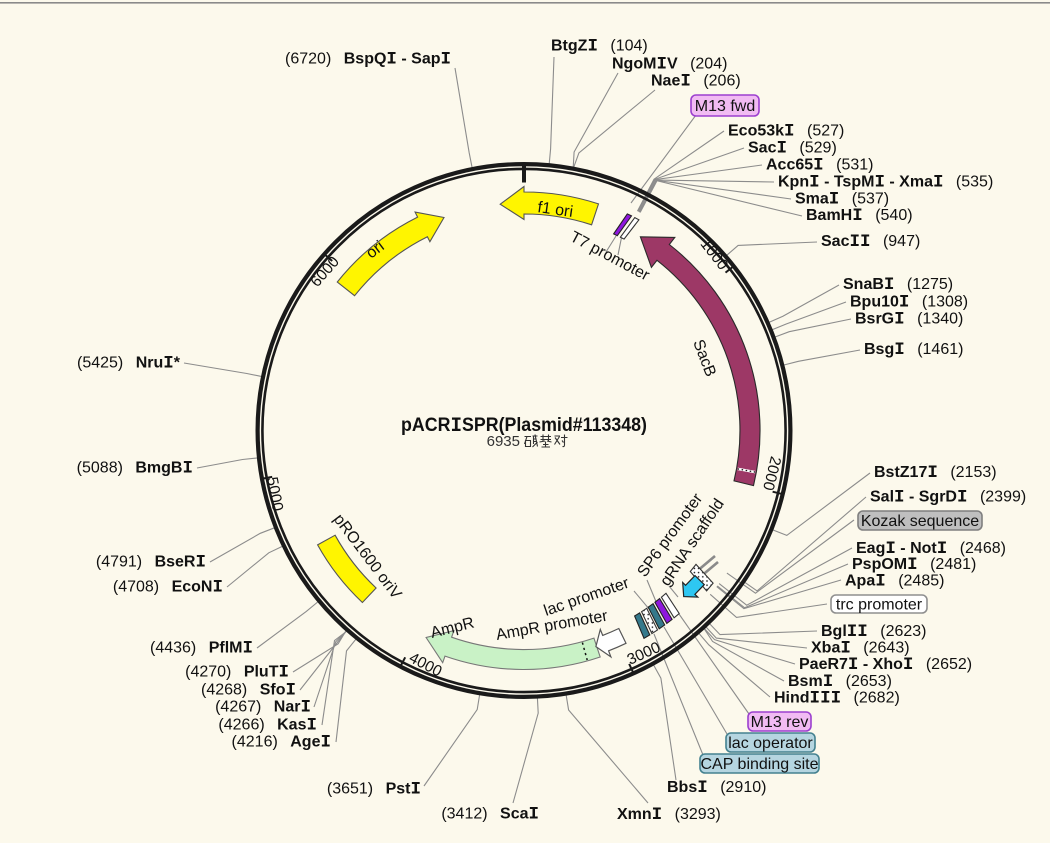 The width and height of the screenshot is (1050, 843). What do you see at coordinates (909, 303) in the screenshot?
I see `svg-text: Bpu10I (1308)` at bounding box center [909, 303].